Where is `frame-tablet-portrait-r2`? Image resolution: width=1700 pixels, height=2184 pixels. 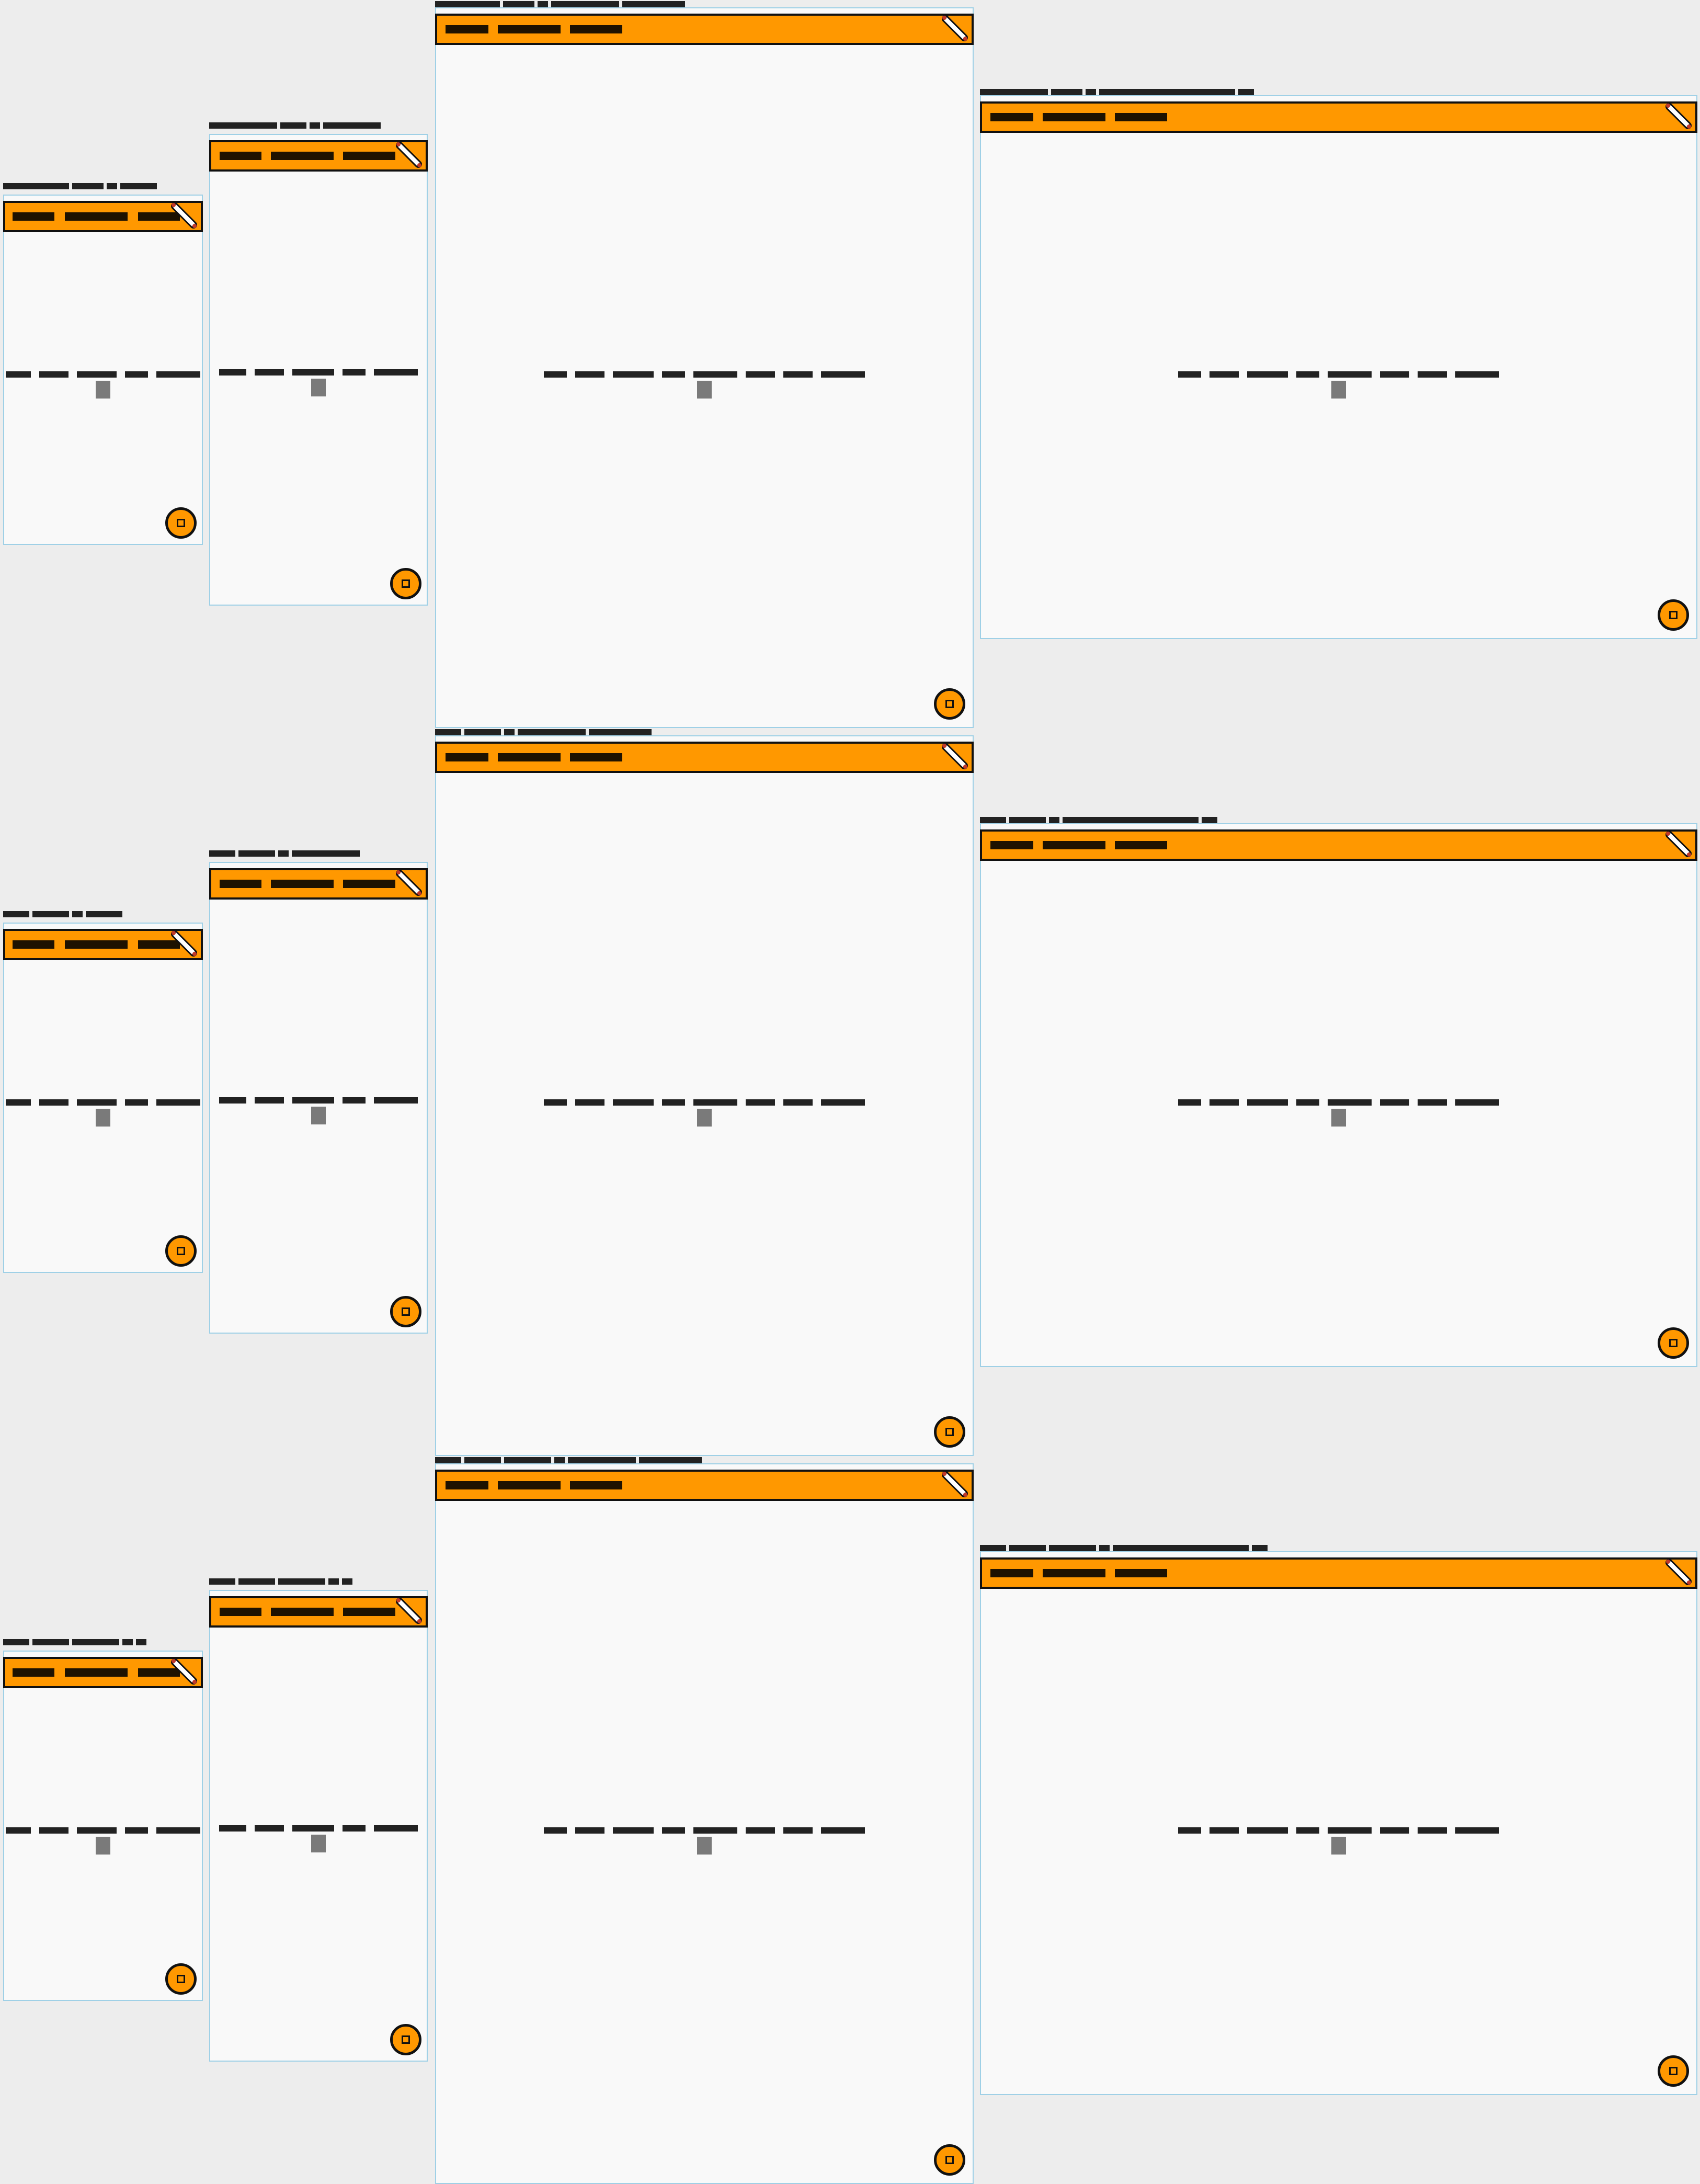
frame-tablet-portrait-r2 is located at coordinates (704, 1092).